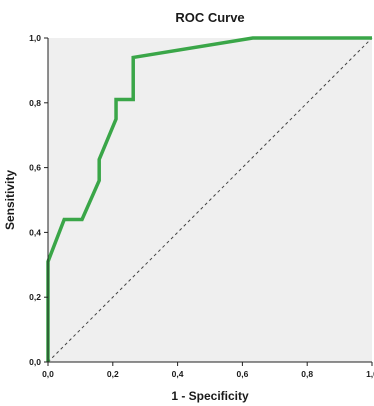  I want to click on x-tick-label: 0,8, so click(307, 374).